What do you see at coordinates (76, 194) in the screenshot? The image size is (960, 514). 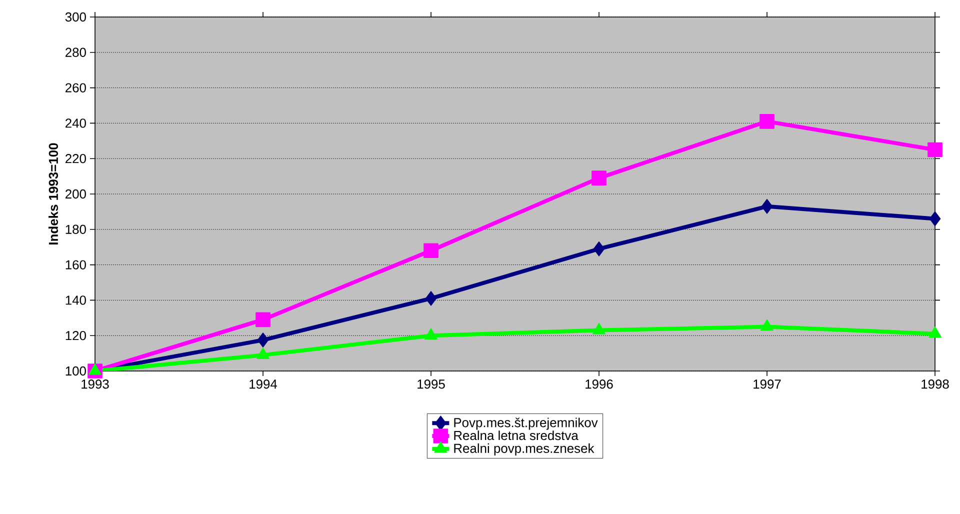 I see `y-tick-label: 200` at bounding box center [76, 194].